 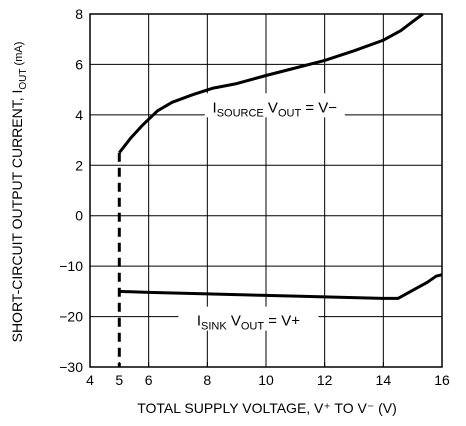 What do you see at coordinates (119, 380) in the screenshot?
I see `x-tick-label: 5` at bounding box center [119, 380].